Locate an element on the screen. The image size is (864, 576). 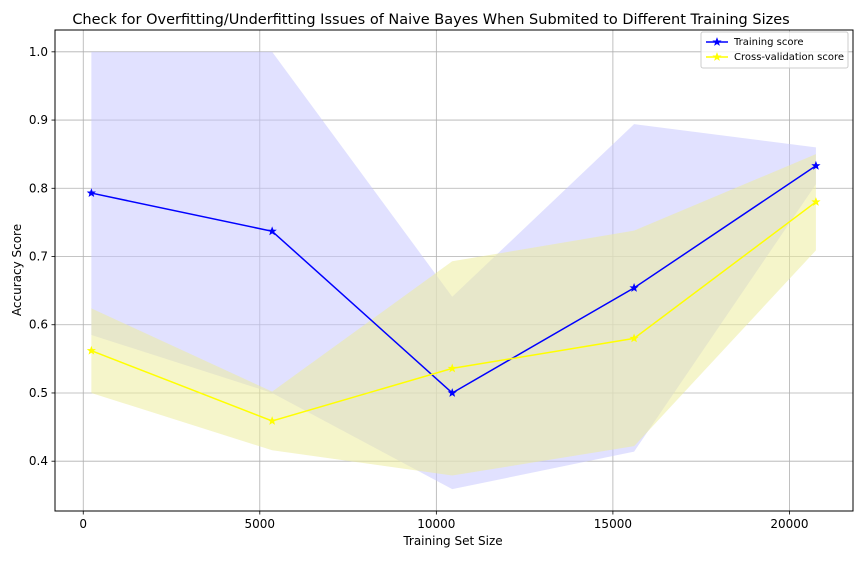
legend-box is located at coordinates (774, 50).